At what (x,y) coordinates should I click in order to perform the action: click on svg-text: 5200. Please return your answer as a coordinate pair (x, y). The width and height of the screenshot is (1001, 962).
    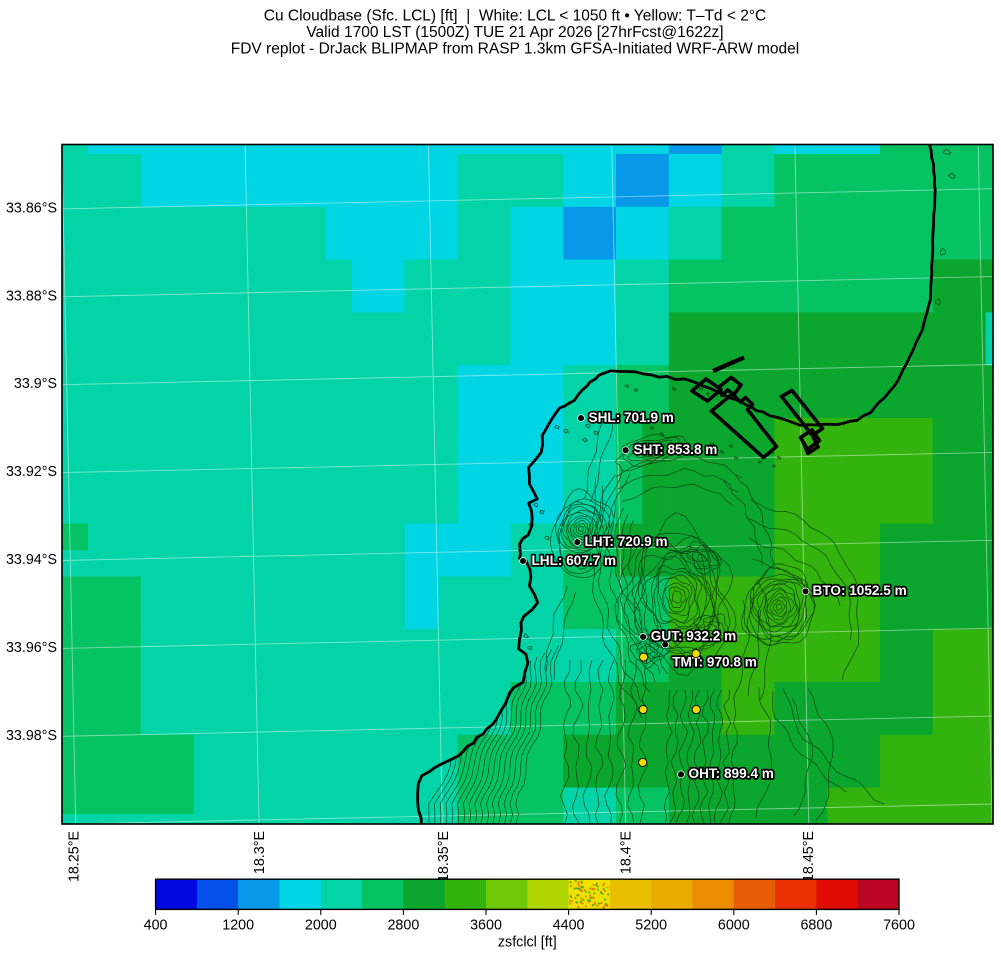
    Looking at the image, I should click on (651, 925).